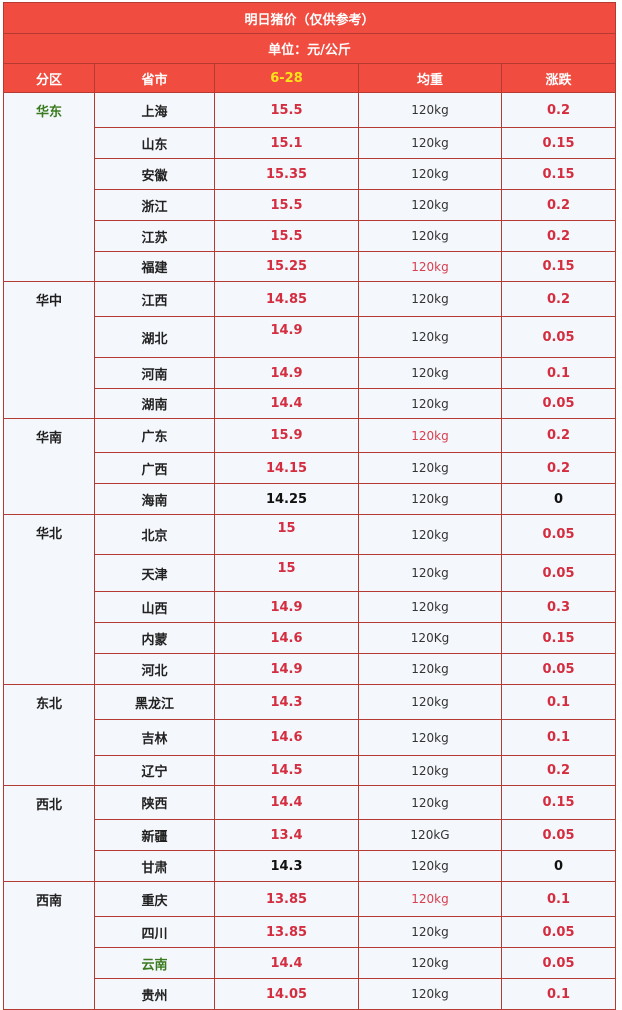 This screenshot has height=1010, width=622. I want to click on province-cell: 贵州, so click(154, 994).